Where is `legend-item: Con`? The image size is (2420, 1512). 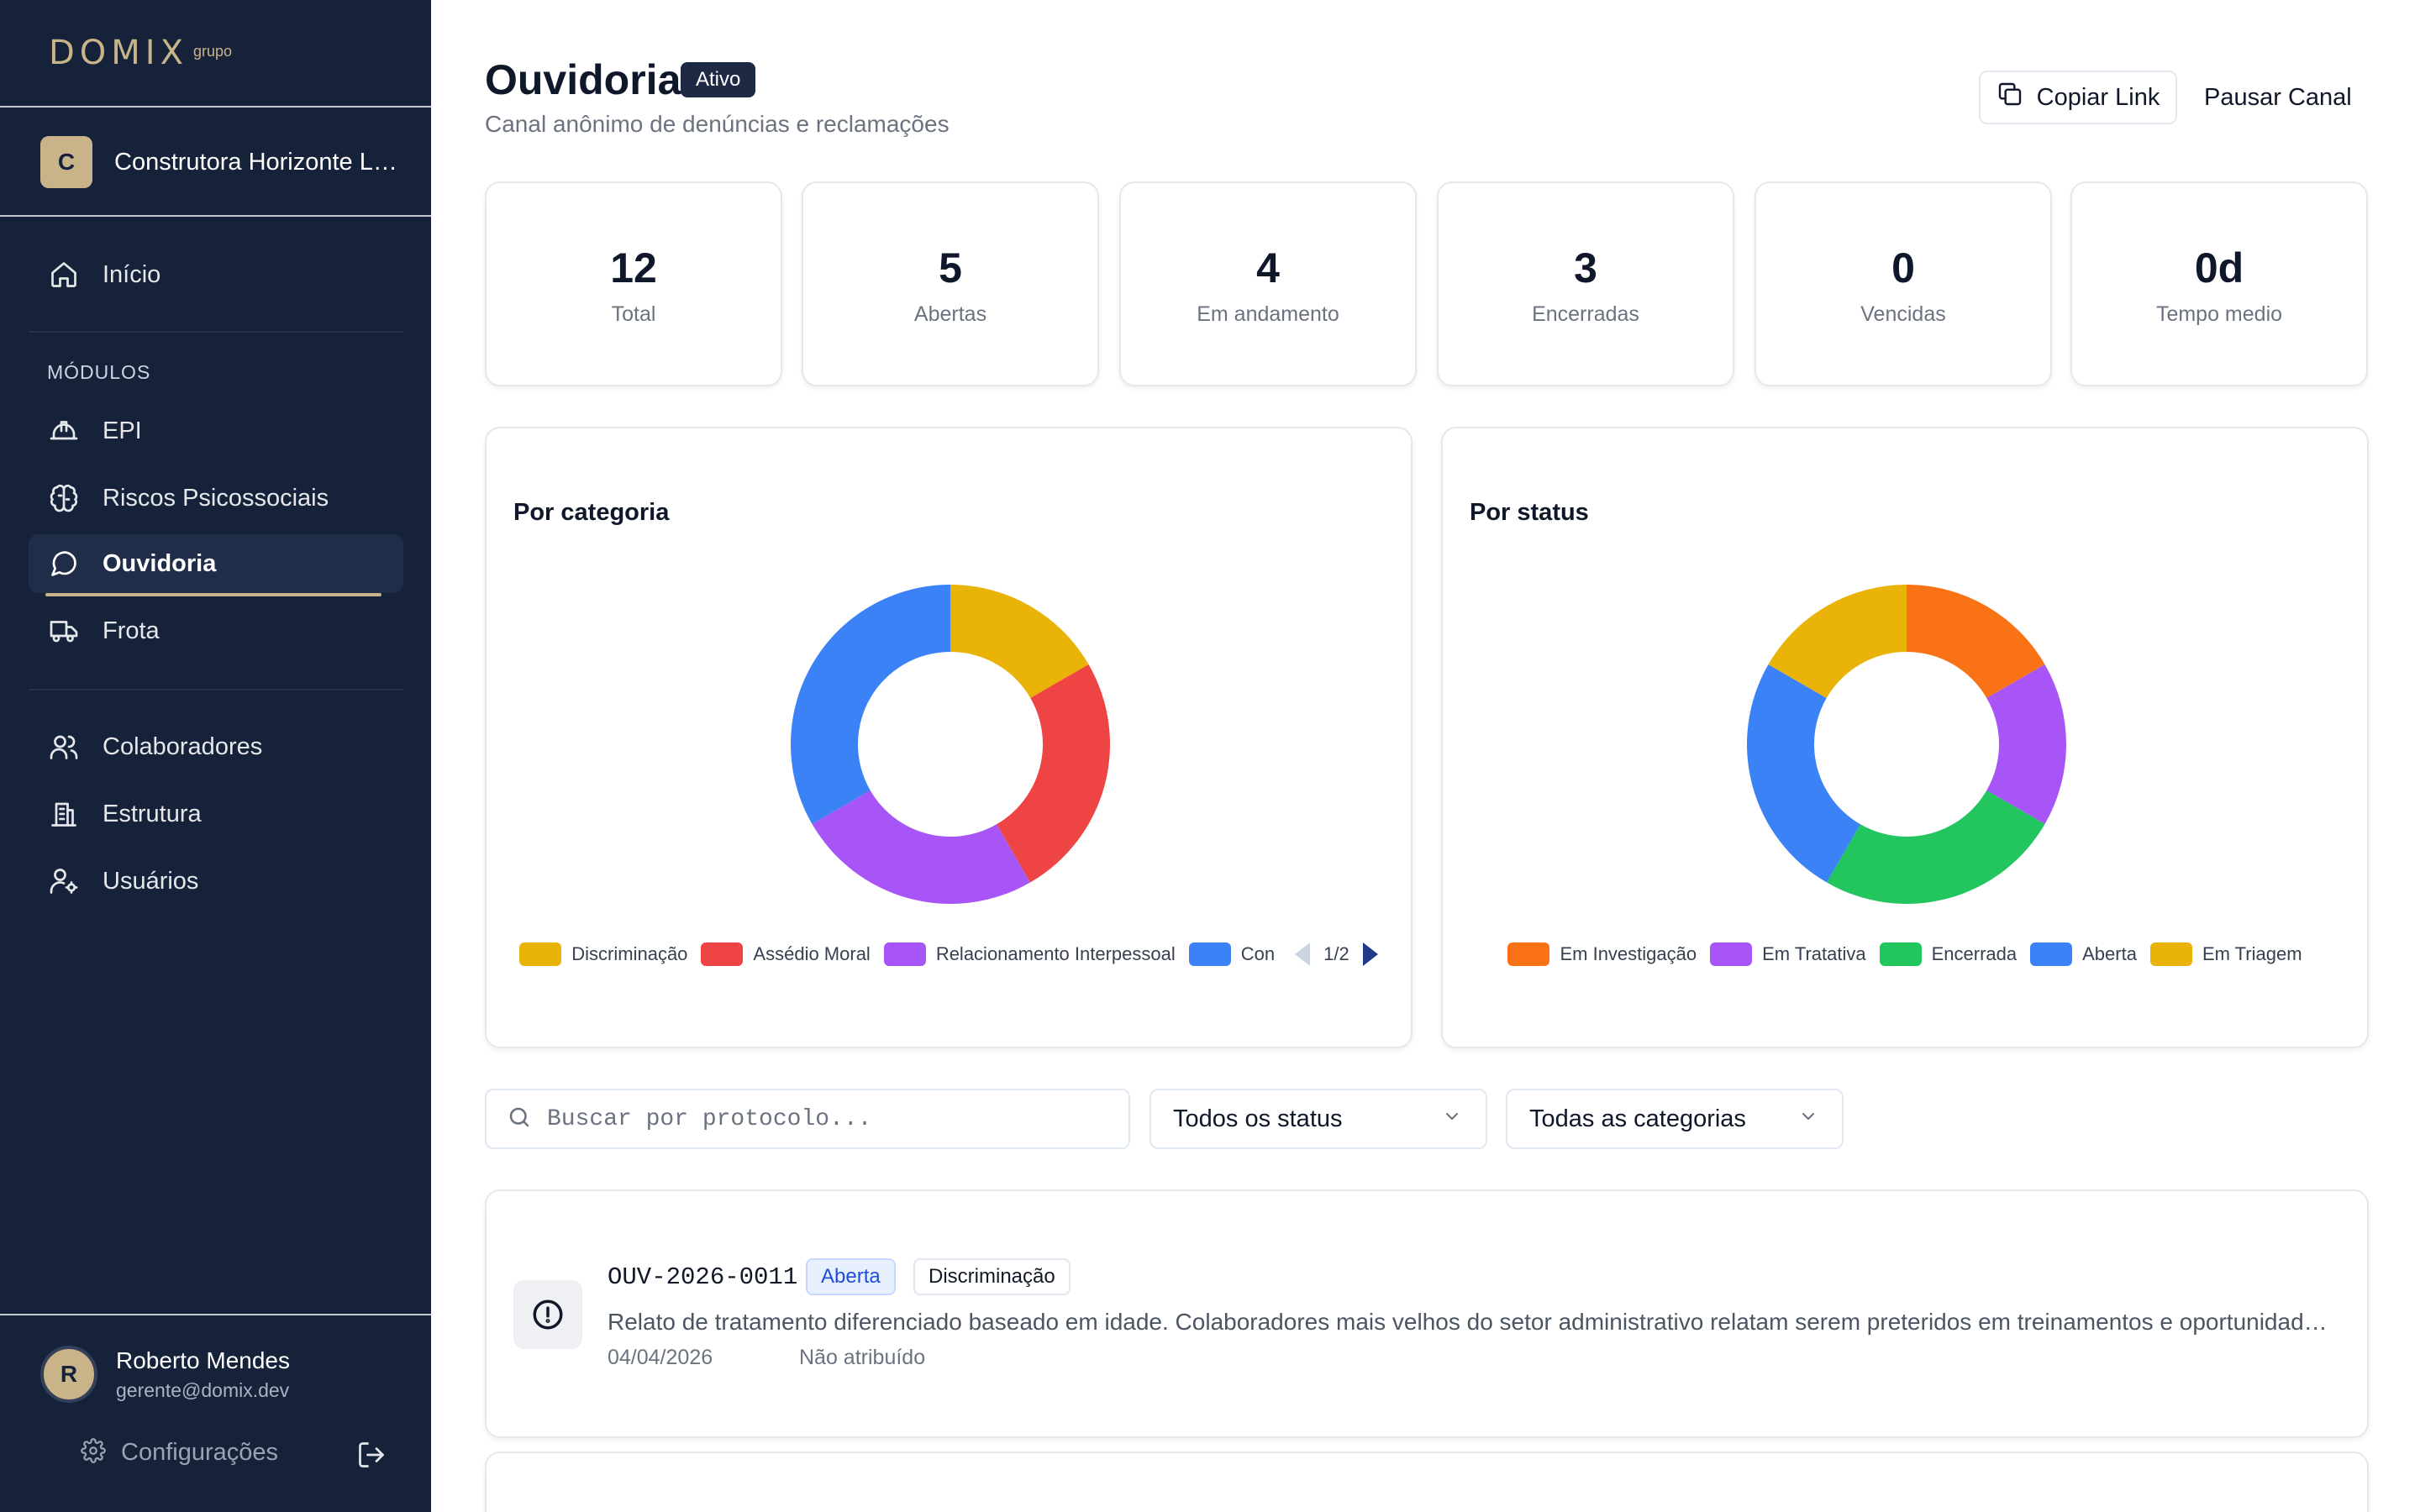 legend-item: Con is located at coordinates (1232, 954).